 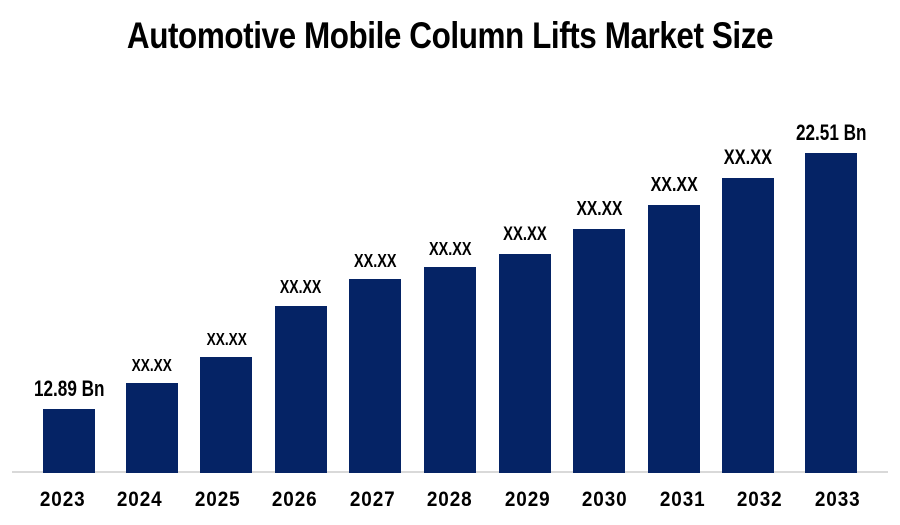 What do you see at coordinates (295, 499) in the screenshot?
I see `x-axis-label: 2026` at bounding box center [295, 499].